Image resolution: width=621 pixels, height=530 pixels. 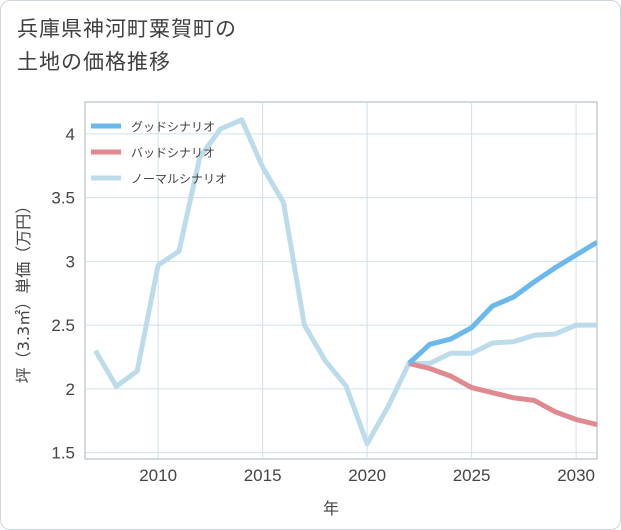 What do you see at coordinates (63, 453) in the screenshot?
I see `y-tick-label: 1.5` at bounding box center [63, 453].